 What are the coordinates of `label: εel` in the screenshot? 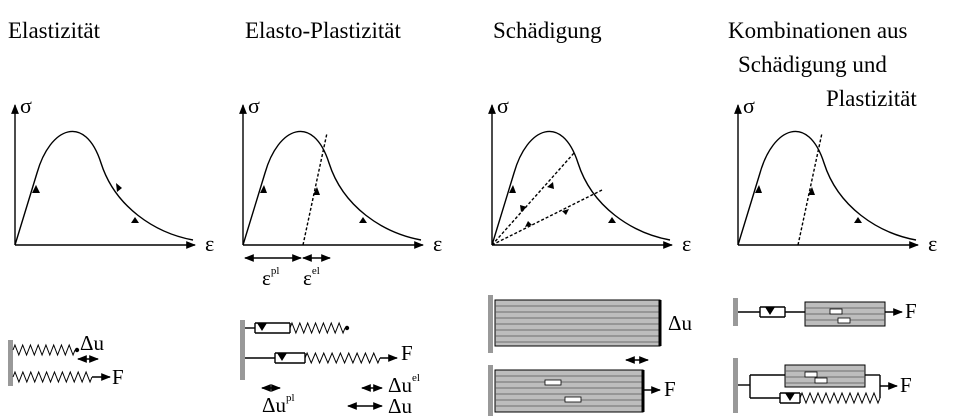 It's located at (311, 277).